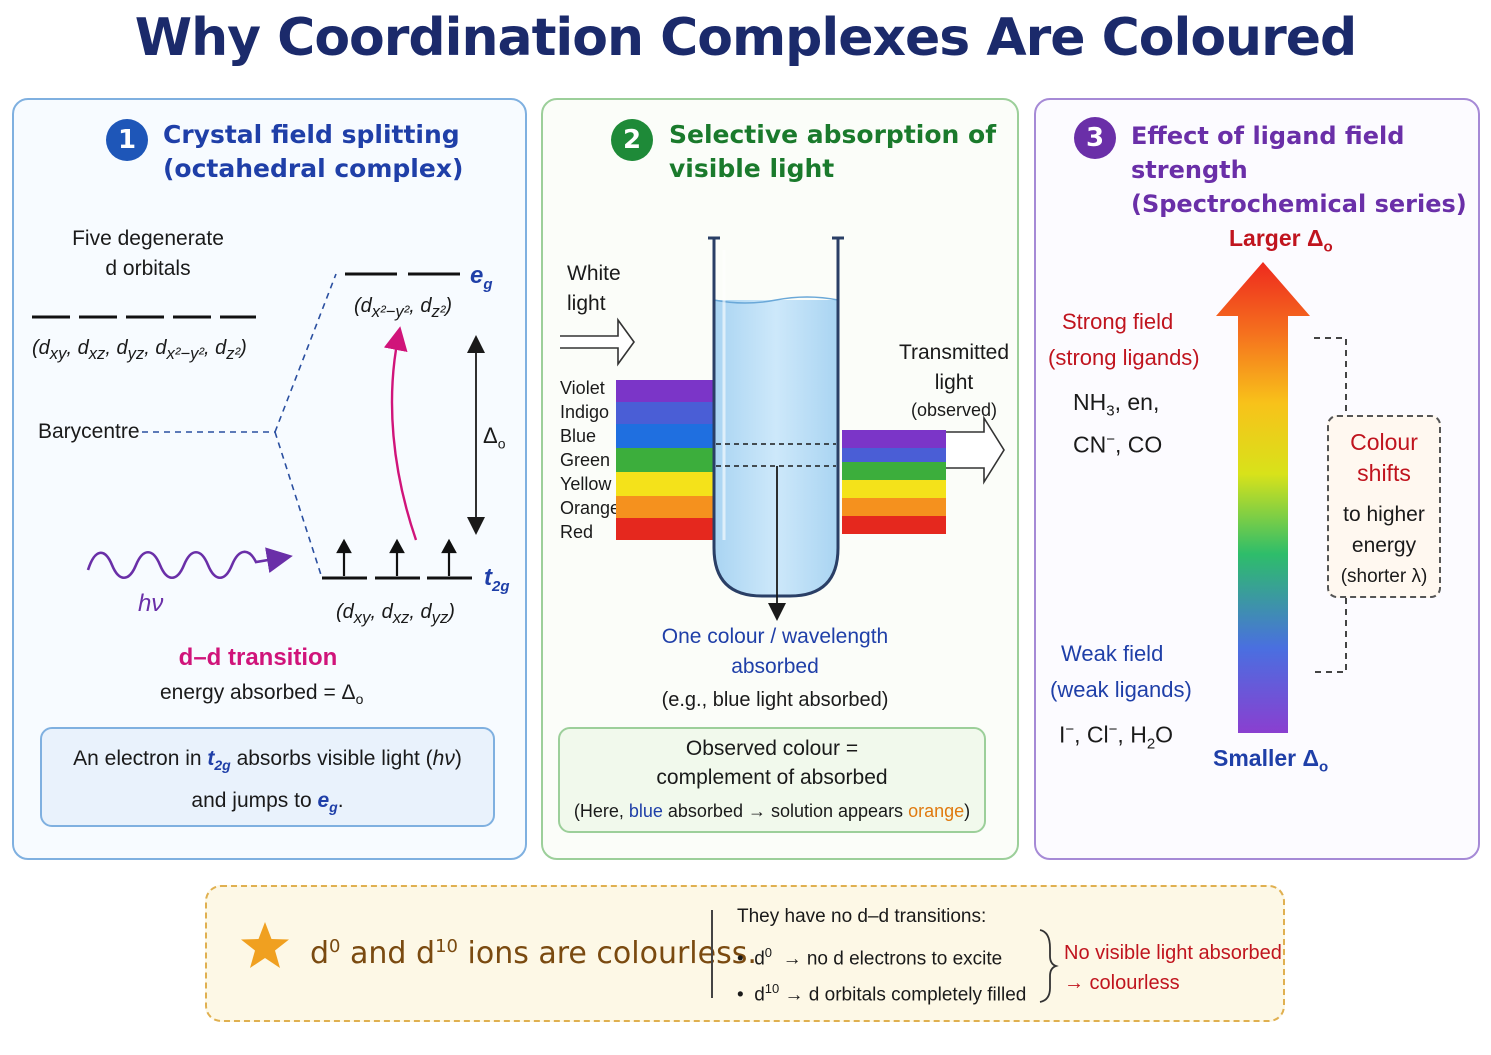 Image resolution: width=1491 pixels, height=1055 pixels. I want to click on t2g-orbitals: (dxy, dxz, dyz), so click(395, 614).